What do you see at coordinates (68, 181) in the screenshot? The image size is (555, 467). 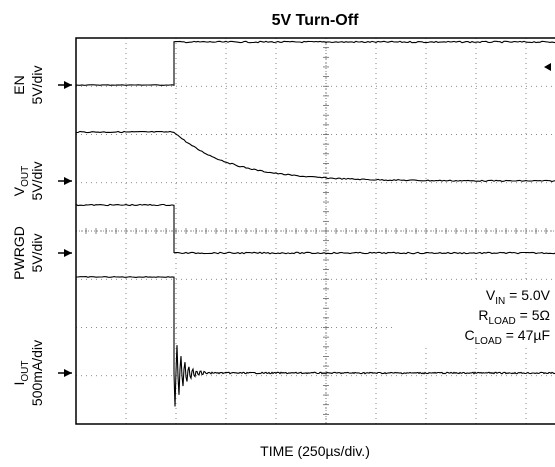 I see `ground-marker-vout` at bounding box center [68, 181].